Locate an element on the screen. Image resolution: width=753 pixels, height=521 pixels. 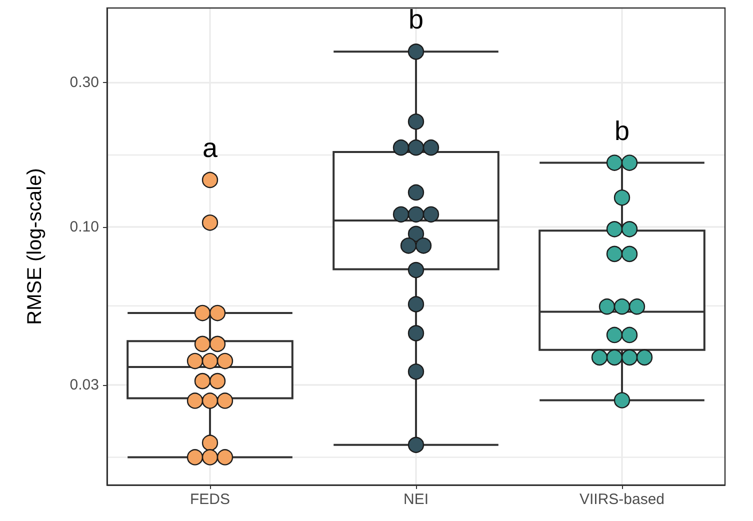
x-tick-label: NEI is located at coordinates (416, 499).